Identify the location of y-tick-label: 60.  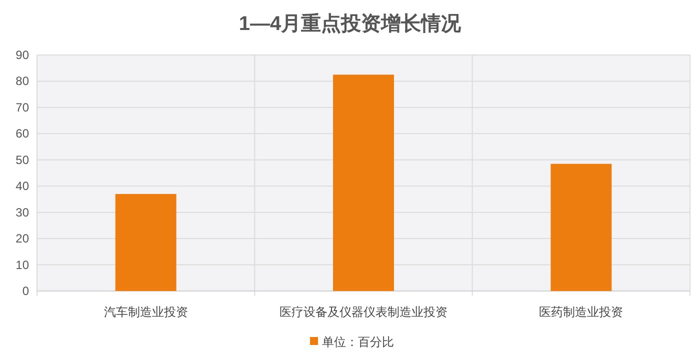
(23, 133).